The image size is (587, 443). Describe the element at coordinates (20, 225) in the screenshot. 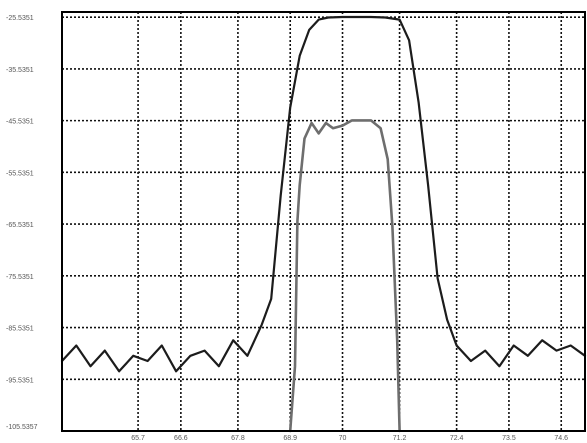

I see `y-tick-label: -65.5351` at that location.